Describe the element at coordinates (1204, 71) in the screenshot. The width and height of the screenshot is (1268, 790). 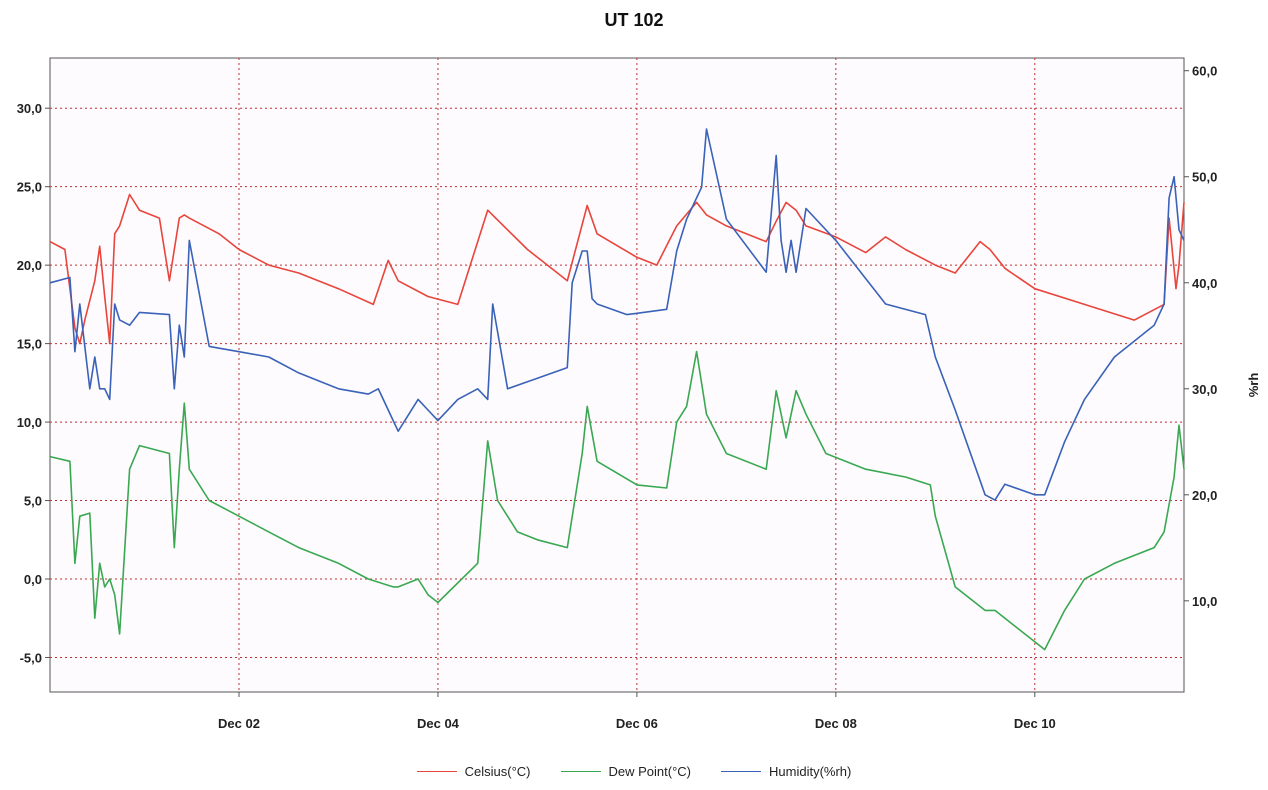
I see `right-tick-label: 60,0` at that location.